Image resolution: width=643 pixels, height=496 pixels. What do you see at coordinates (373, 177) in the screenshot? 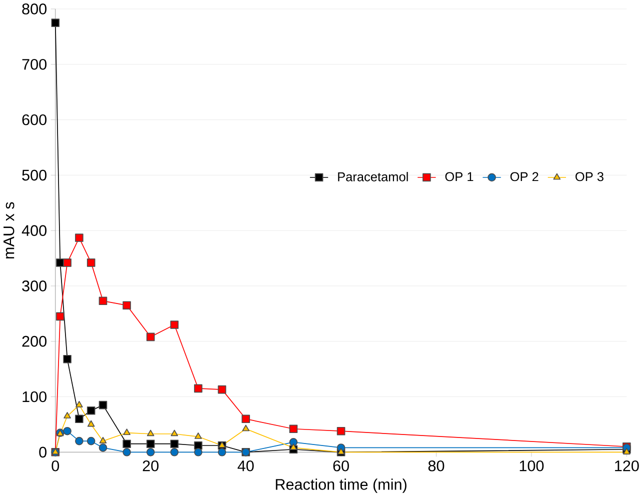
I see `legend-label: Paracetamol` at bounding box center [373, 177].